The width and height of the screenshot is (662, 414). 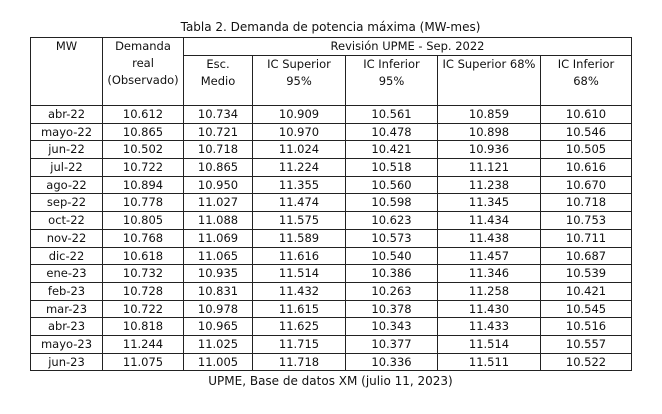 I want to click on table-cell: 10.539, so click(x=586, y=273).